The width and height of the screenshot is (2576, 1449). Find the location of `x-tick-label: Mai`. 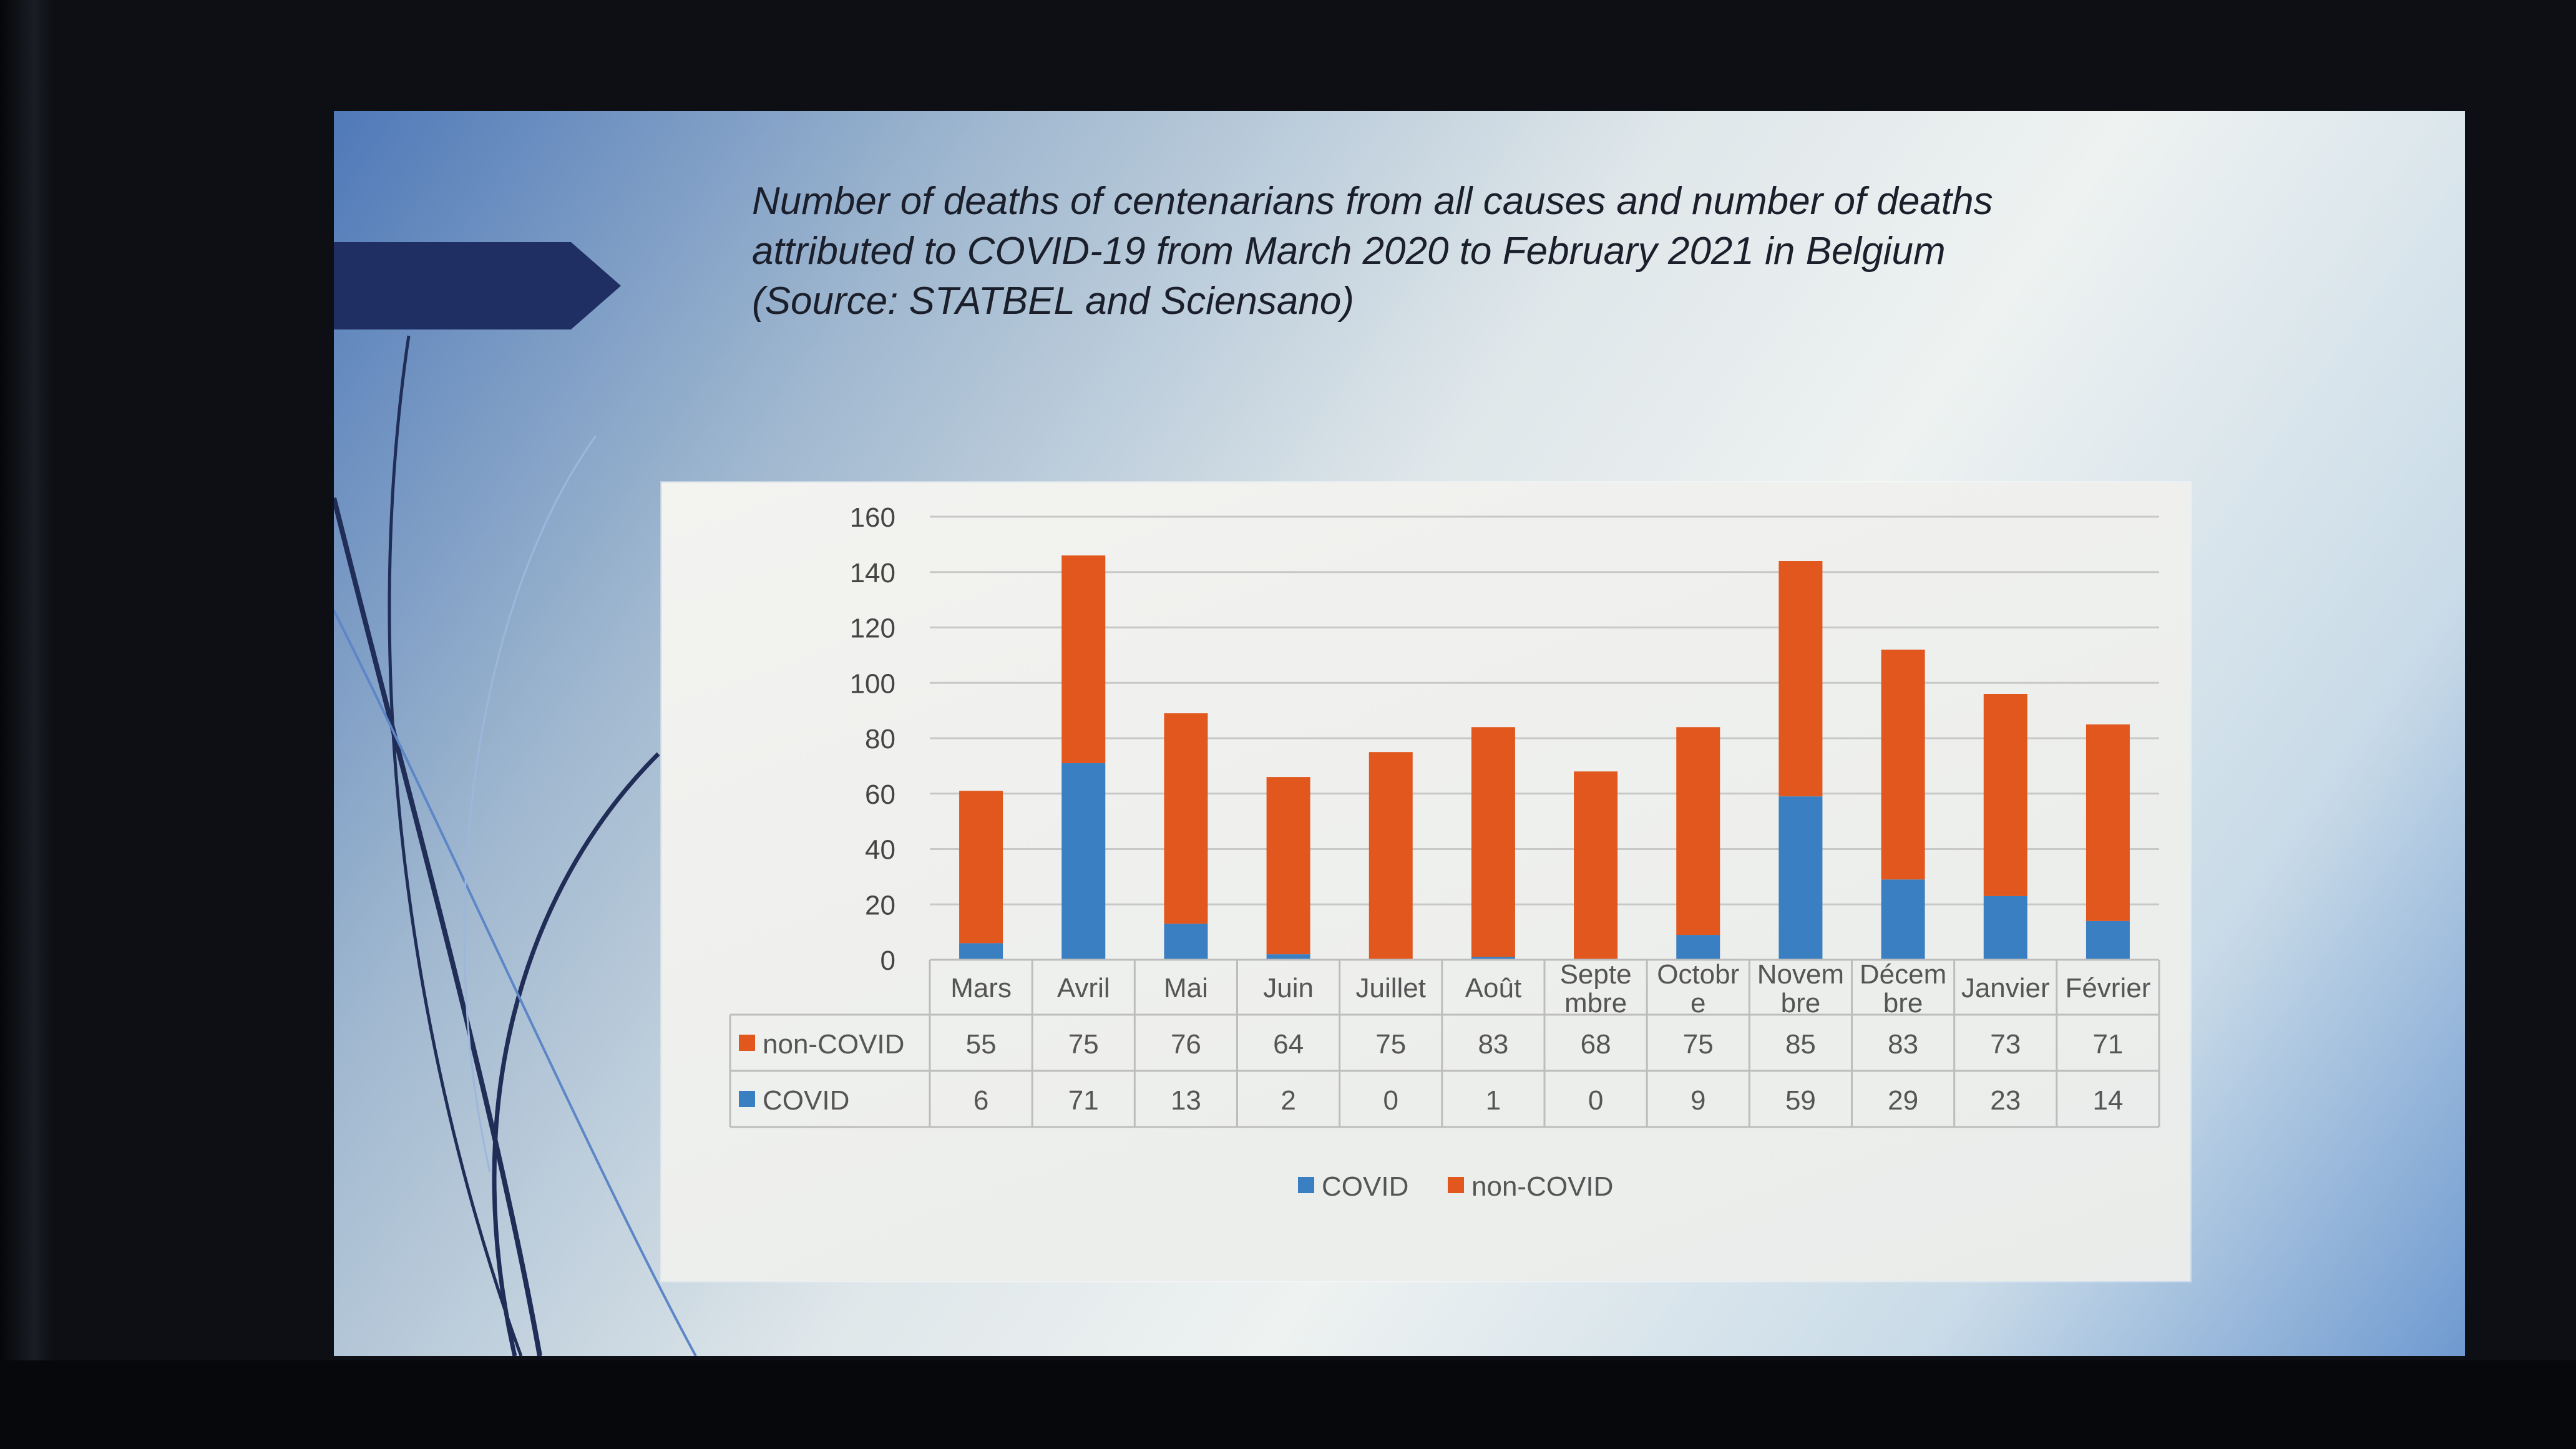

x-tick-label: Mai is located at coordinates (1186, 988).